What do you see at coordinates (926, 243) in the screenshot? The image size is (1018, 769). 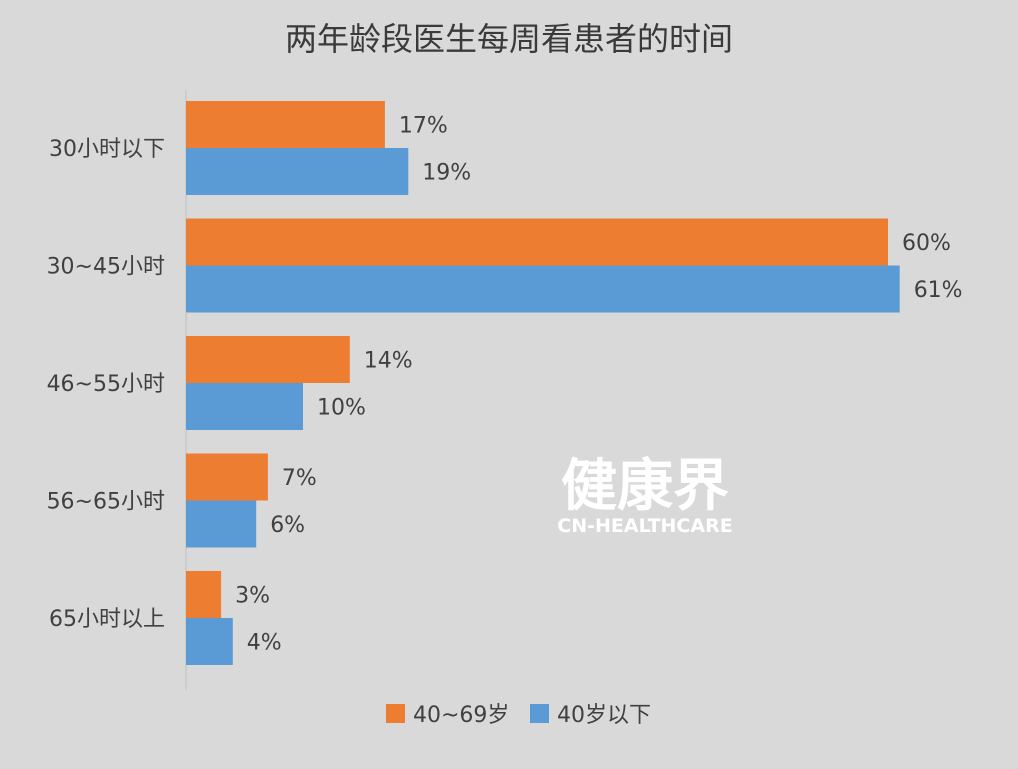 I see `data-label: 60%` at bounding box center [926, 243].